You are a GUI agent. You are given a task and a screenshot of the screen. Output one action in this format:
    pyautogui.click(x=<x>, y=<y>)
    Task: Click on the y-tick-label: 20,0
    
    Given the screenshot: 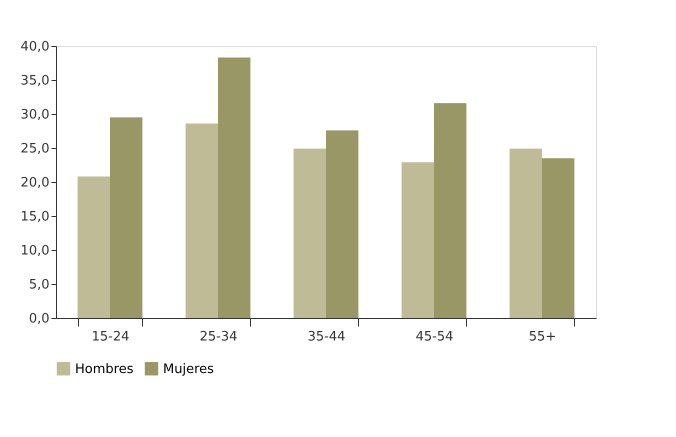 What is the action you would take?
    pyautogui.click(x=35, y=183)
    